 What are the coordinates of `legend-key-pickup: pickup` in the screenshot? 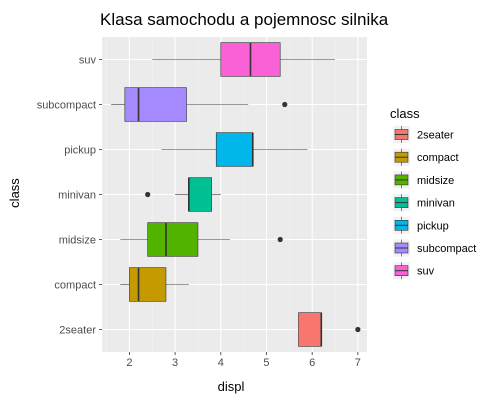 It's located at (421, 225).